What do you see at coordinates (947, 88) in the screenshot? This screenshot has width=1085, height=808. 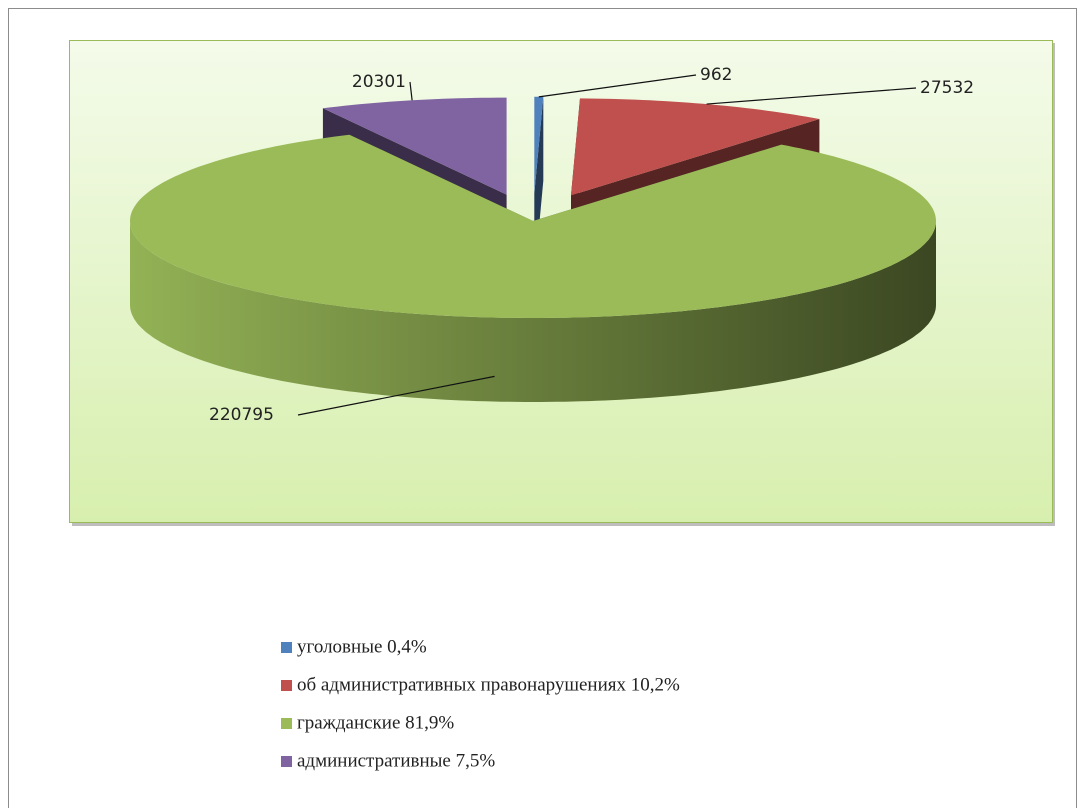 I see `data-label: 27532` at bounding box center [947, 88].